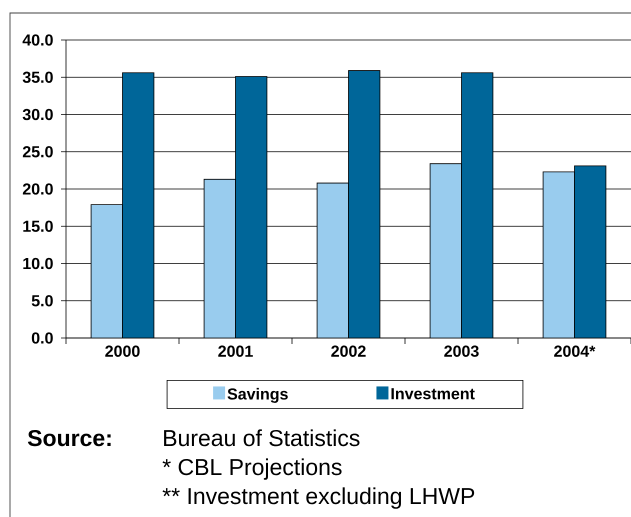 Image resolution: width=631 pixels, height=517 pixels. I want to click on x-tick-label: 2002, so click(348, 351).